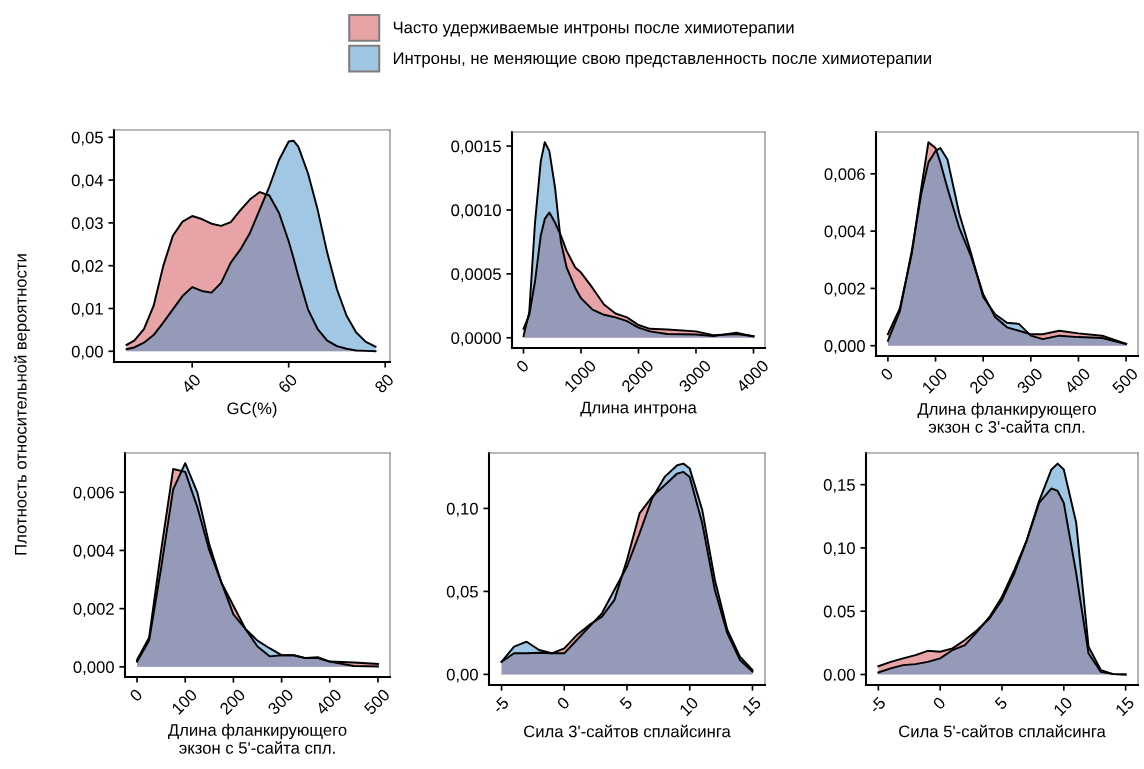  Describe the element at coordinates (839, 674) in the screenshot. I see `y-tick-label: 0.00` at that location.